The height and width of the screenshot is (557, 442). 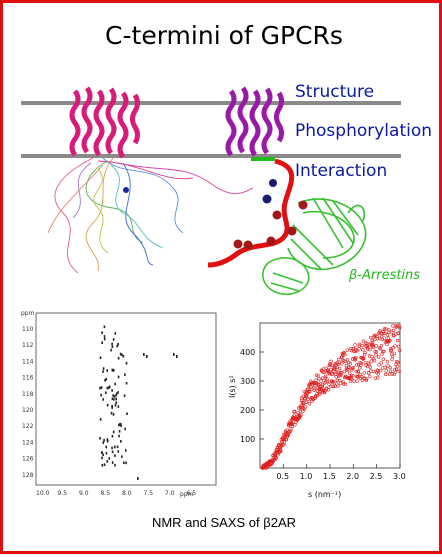 I want to click on nmr-y-tick: 128, so click(x=28, y=475).